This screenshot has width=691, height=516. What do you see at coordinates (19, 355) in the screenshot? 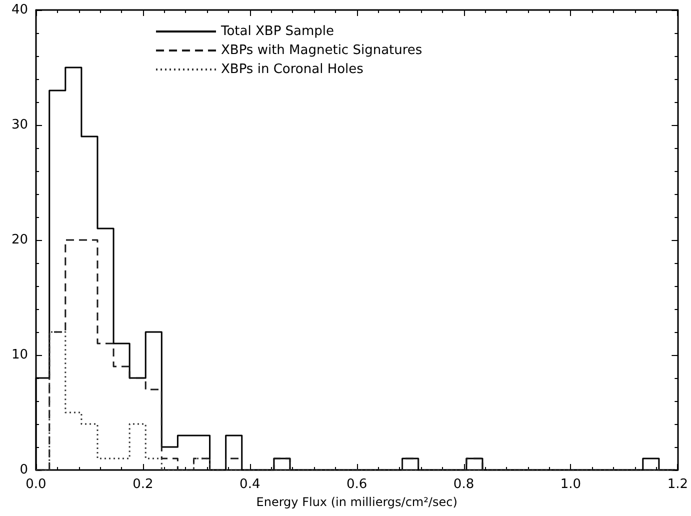
I see `y-tick-label: 10` at bounding box center [19, 355].